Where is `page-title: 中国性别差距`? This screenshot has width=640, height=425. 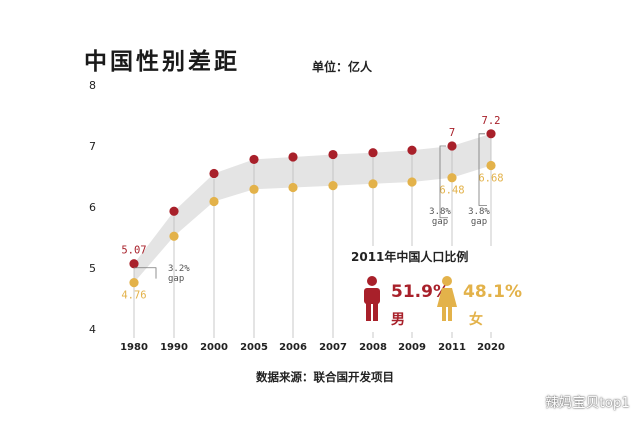 page-title: 中国性别差距 is located at coordinates (162, 62).